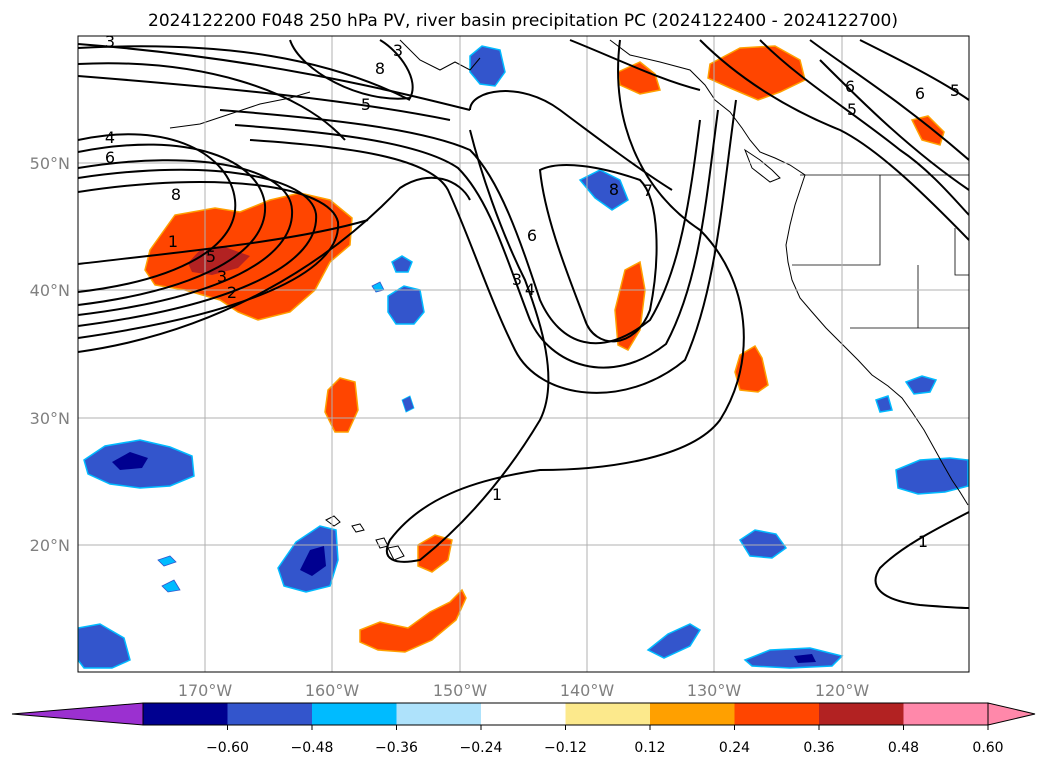 The width and height of the screenshot is (1047, 765). I want to click on colorbar-extend-over, so click(1011, 714).